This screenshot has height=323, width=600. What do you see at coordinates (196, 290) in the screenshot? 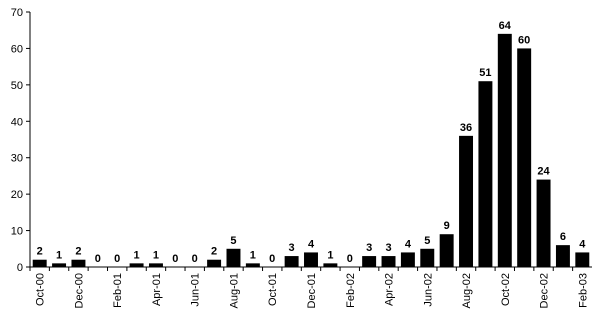
I see `x-tick-label: Jun-01` at bounding box center [196, 290].